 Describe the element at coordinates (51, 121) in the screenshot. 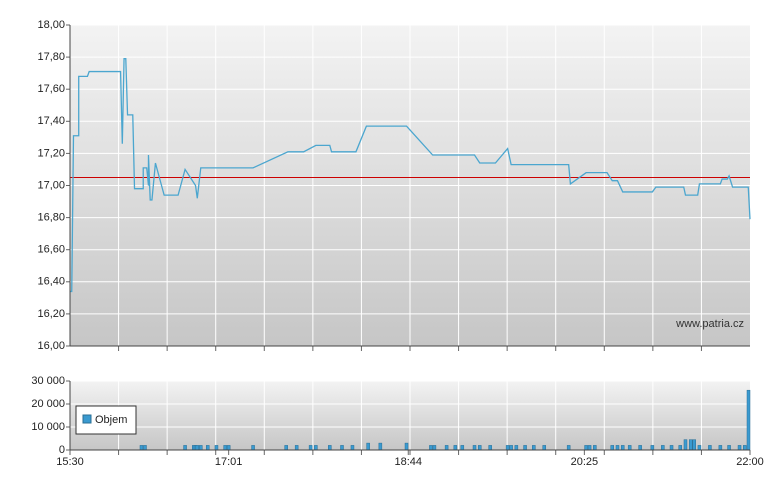

I see `y-tick-label: 17,40` at that location.